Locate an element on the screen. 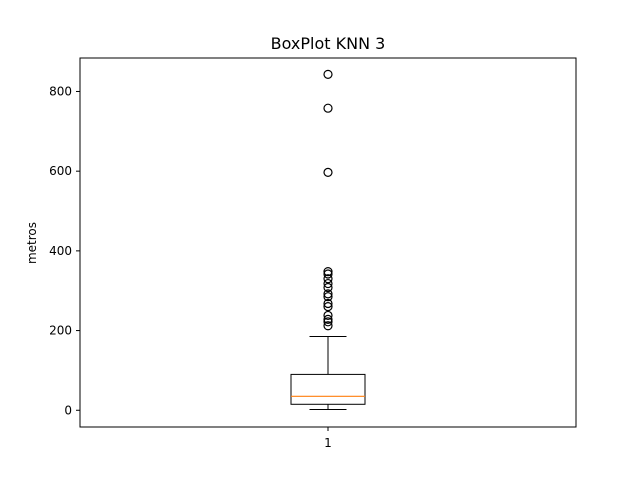  y-tick-label: 400 is located at coordinates (60, 251).